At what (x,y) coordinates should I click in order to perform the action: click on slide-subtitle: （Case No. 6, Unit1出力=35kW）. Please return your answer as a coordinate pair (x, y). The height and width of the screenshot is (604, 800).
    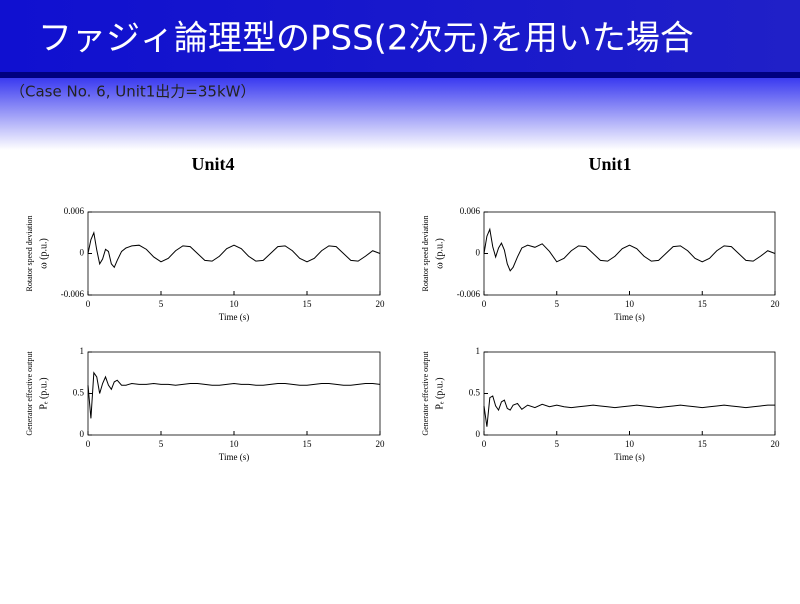
    Looking at the image, I should click on (132, 92).